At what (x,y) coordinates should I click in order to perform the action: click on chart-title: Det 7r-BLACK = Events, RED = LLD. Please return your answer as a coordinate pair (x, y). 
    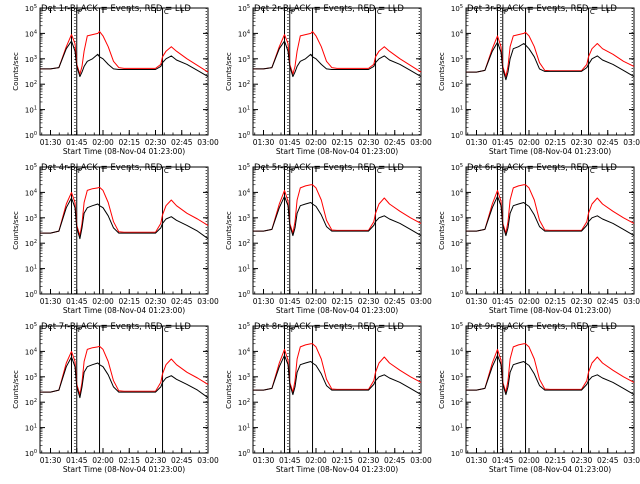
    Looking at the image, I should click on (116, 327).